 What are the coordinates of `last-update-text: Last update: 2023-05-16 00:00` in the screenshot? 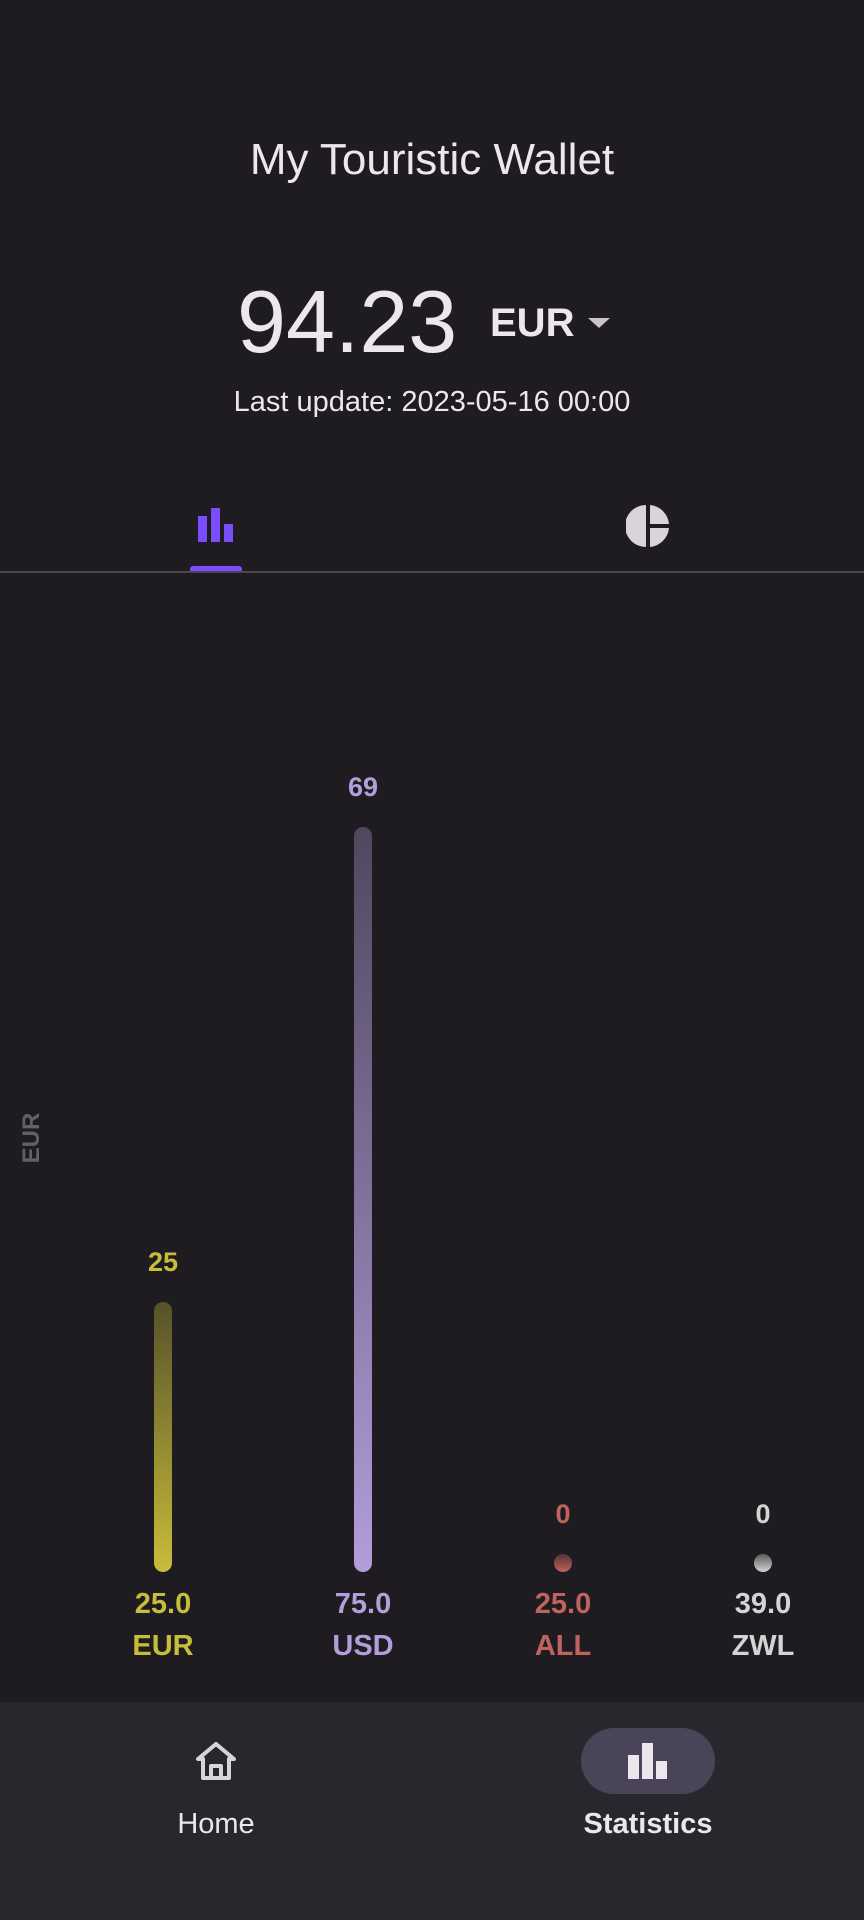 It's located at (432, 402).